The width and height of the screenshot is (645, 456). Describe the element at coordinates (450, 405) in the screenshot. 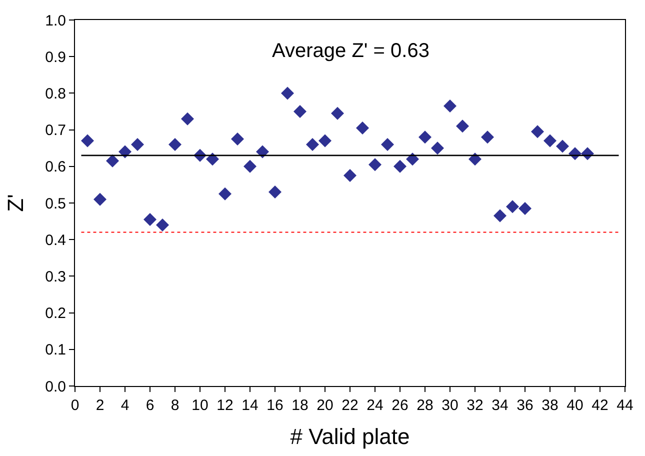

I see `x-tick-label: 30` at that location.